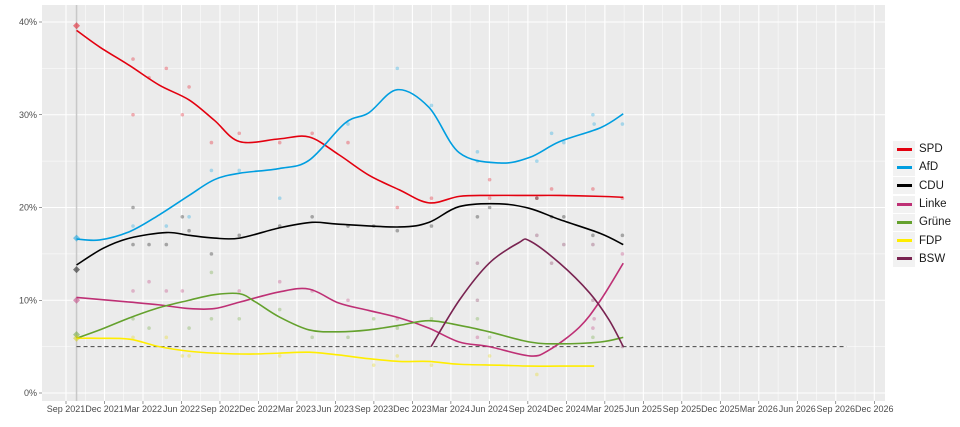  Describe the element at coordinates (30, 393) in the screenshot. I see `y-tick-label: 0%` at that location.